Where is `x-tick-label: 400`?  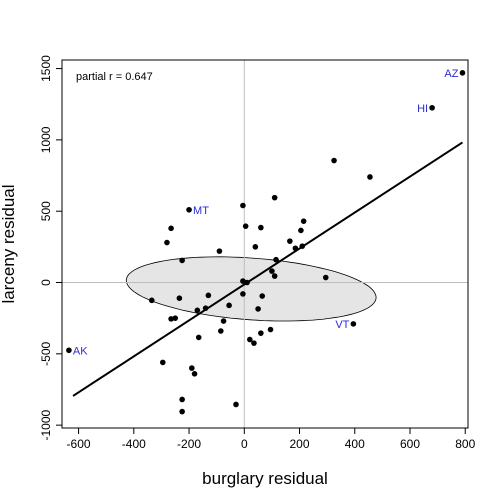
x-tick-label: 400 is located at coordinates (355, 444).